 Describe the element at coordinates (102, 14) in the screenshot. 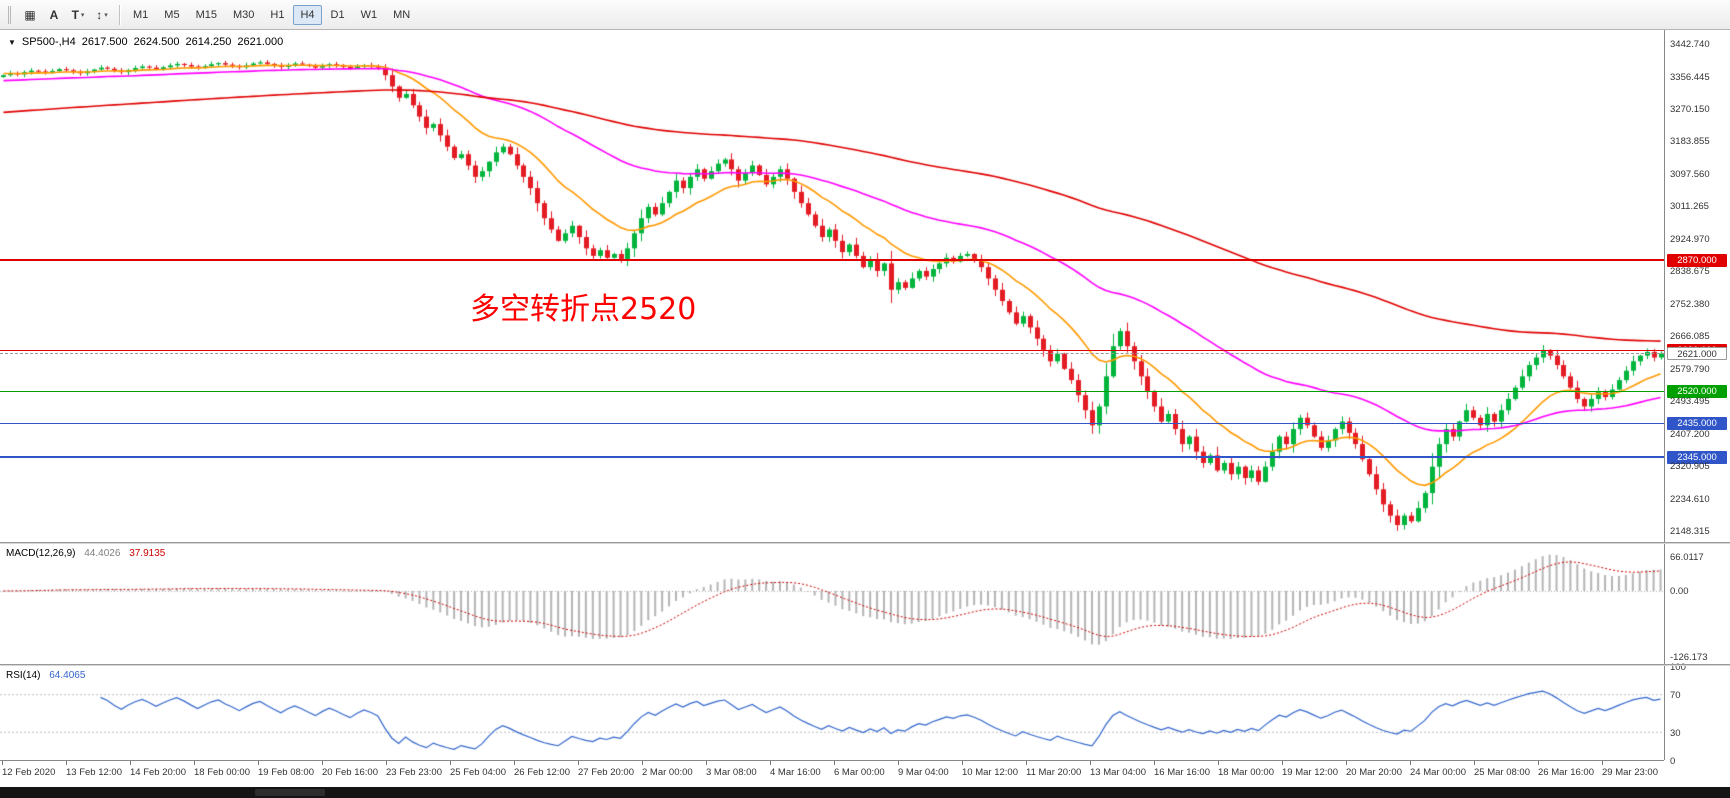

I see `arrows-tool-button: ↕ ▾` at that location.